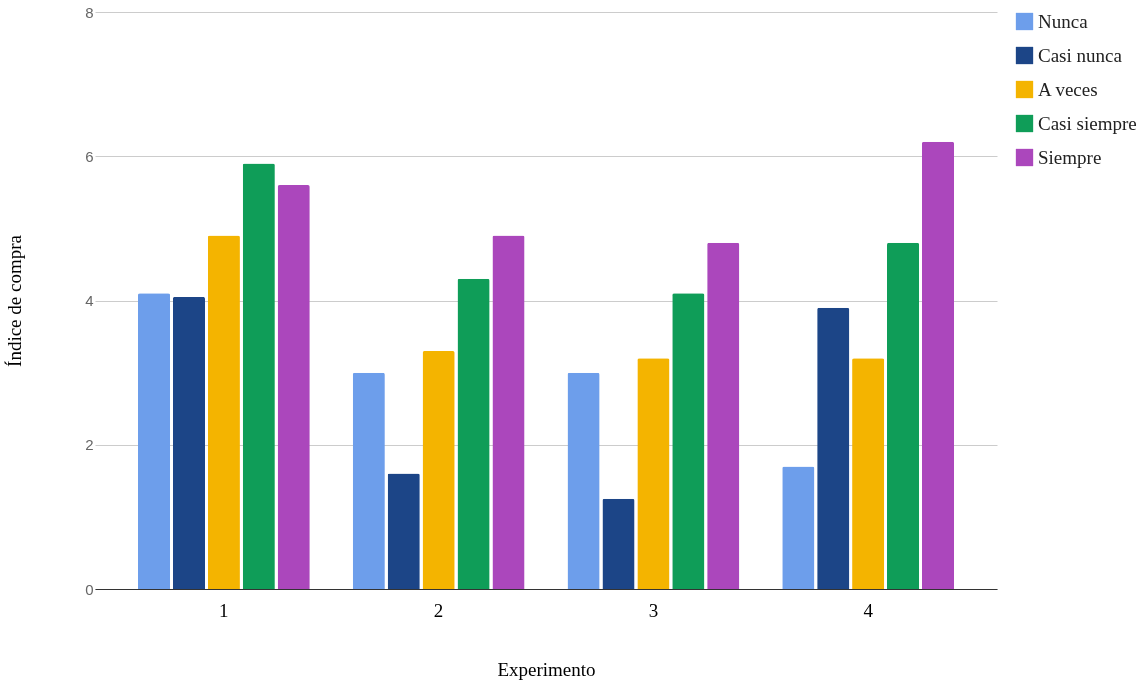  What do you see at coordinates (1080, 55) in the screenshot?
I see `legend-label: Casi nunca` at bounding box center [1080, 55].